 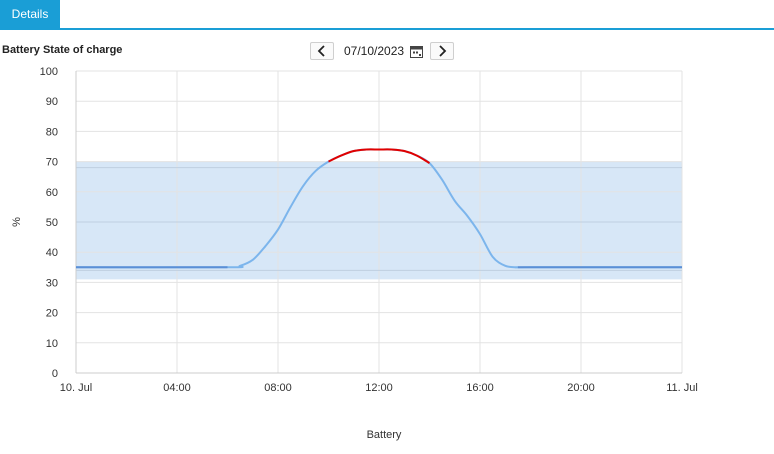 I want to click on tab-bar: Details, so click(x=387, y=15).